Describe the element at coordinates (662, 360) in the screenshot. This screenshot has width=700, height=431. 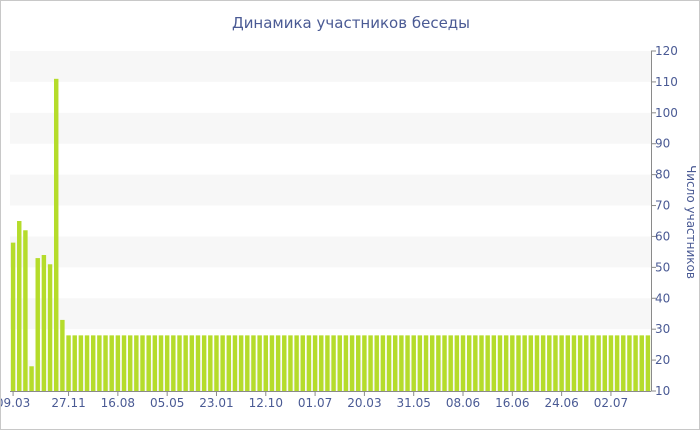
I see `y-tick-label: 20` at that location.